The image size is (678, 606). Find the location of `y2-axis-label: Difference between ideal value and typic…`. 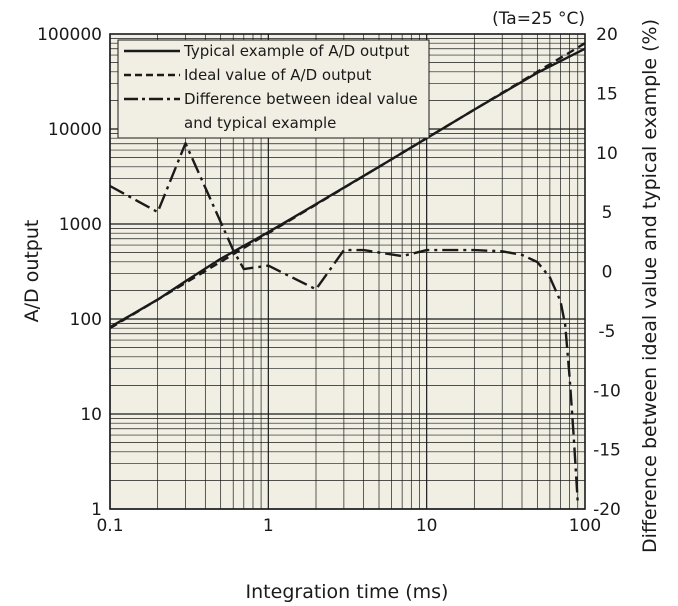

y2-axis-label: Difference between ideal value and typic… is located at coordinates (650, 286).